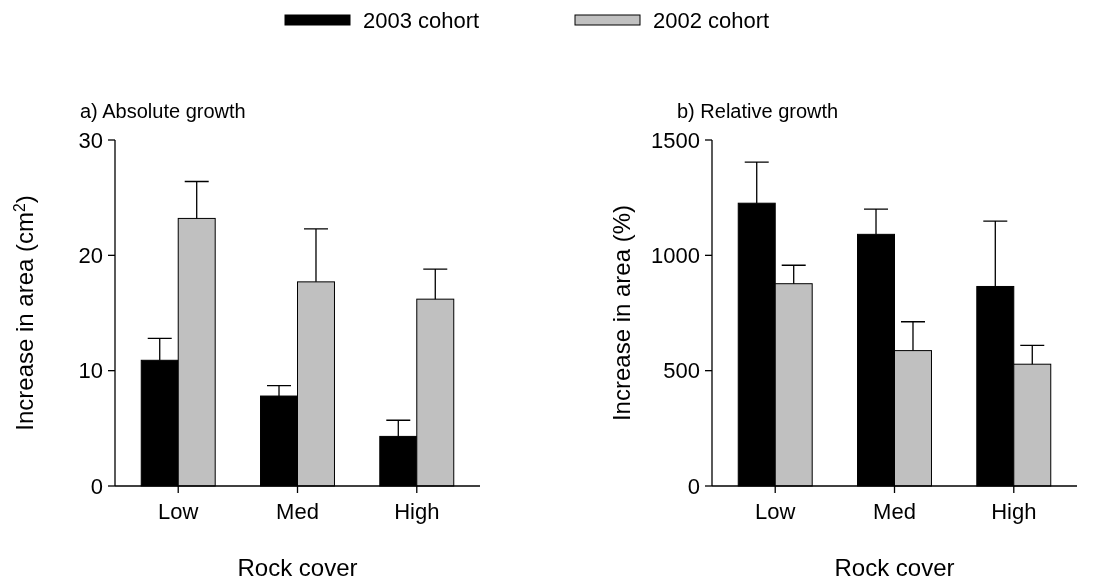  I want to click on y-tick-label: 30, so click(90, 140).